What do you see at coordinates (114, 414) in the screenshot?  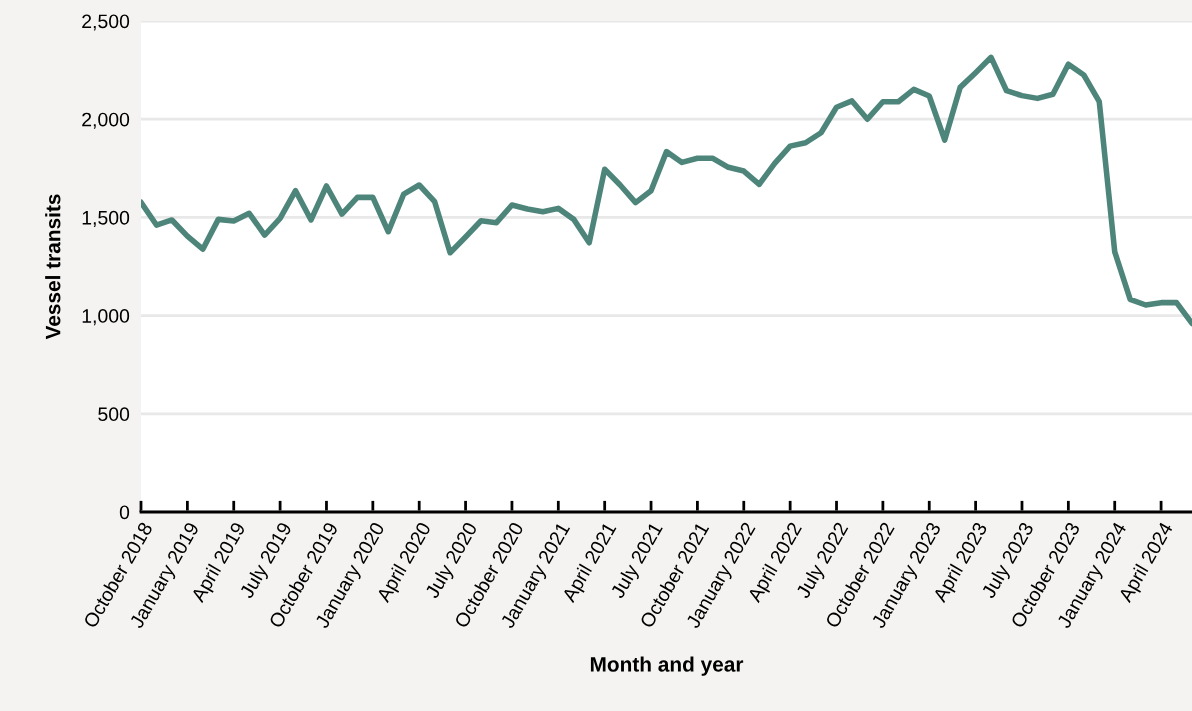 I see `y-tick-label: 500` at bounding box center [114, 414].